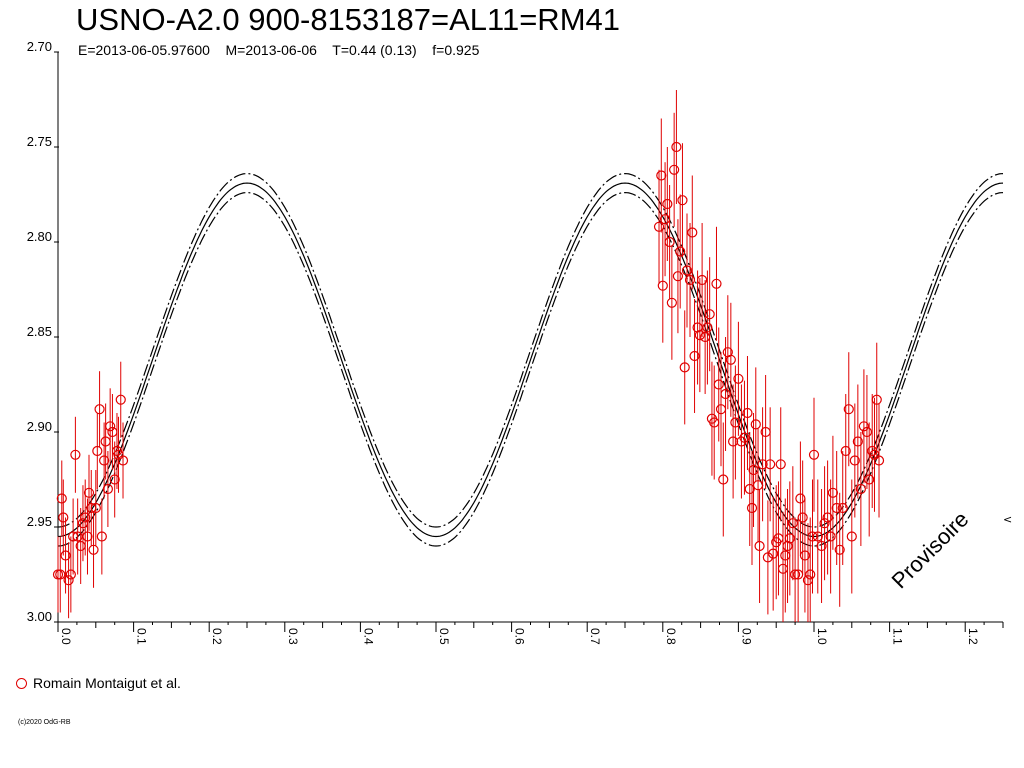 The image size is (1024, 768). I want to click on y-tick-label: 2.90, so click(39, 426).